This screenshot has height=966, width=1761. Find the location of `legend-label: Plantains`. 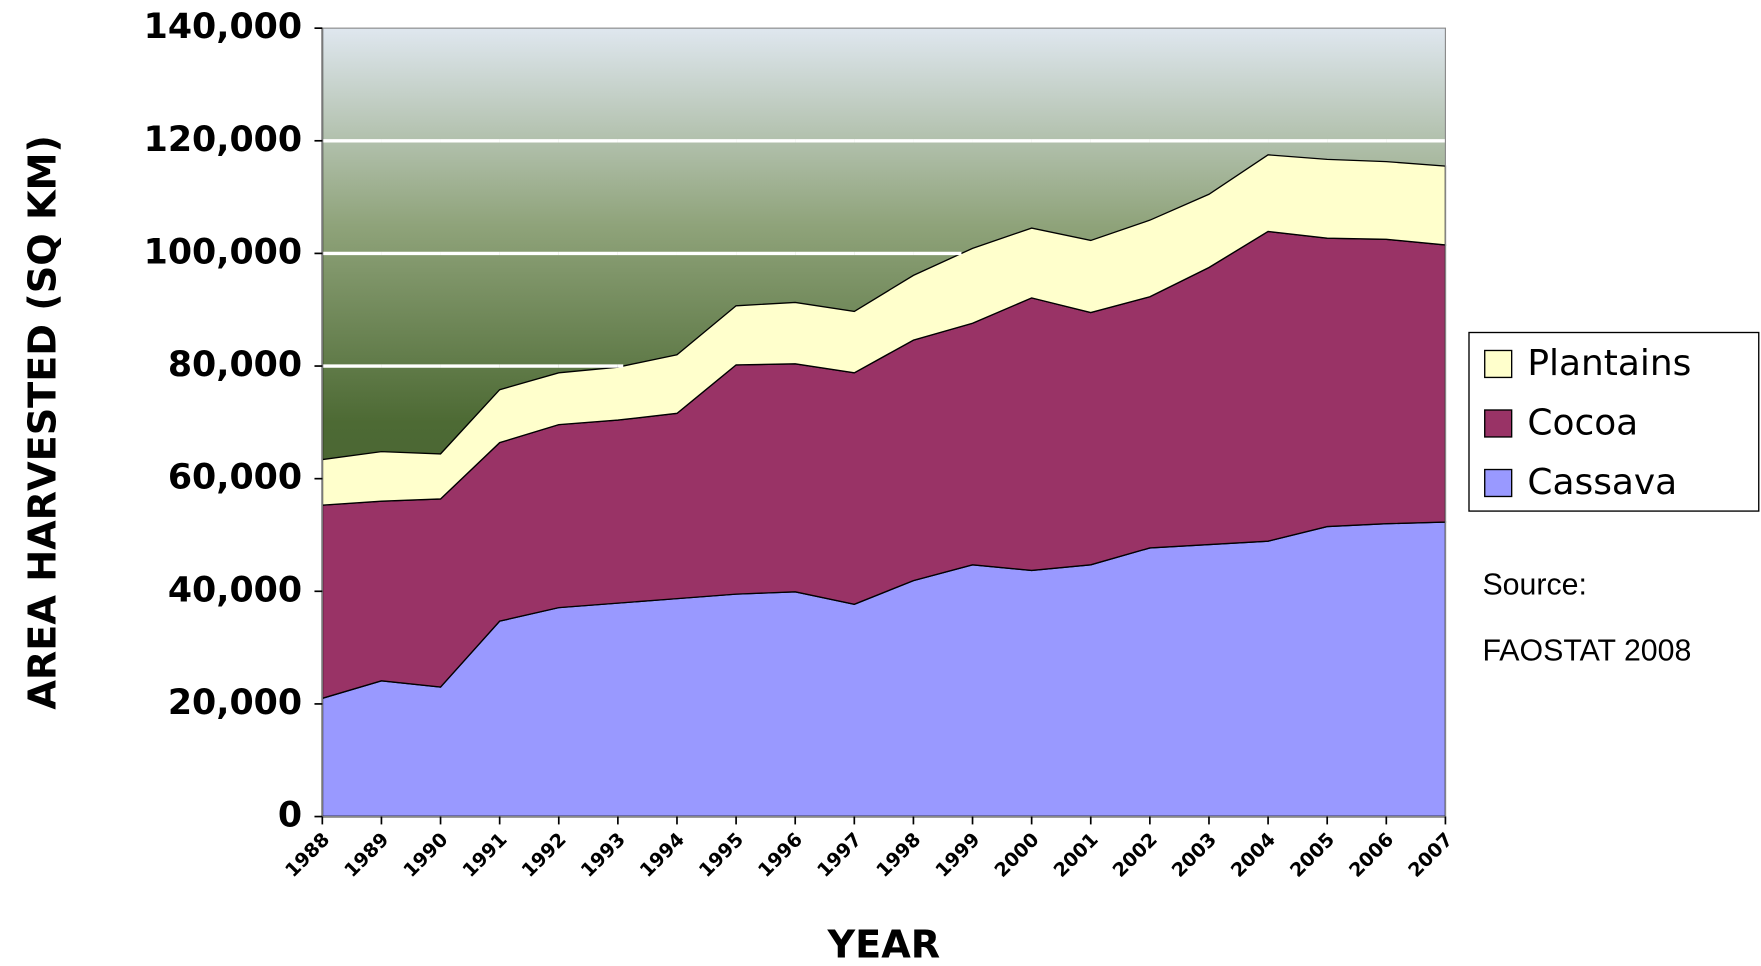

legend-label: Plantains is located at coordinates (1609, 363).